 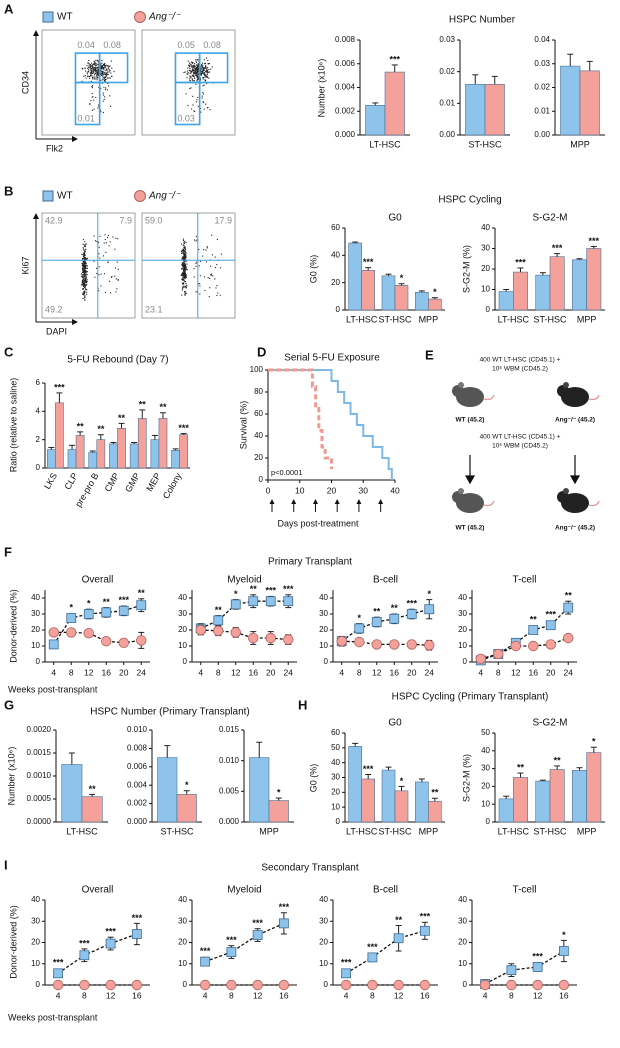 What do you see at coordinates (525, 890) in the screenshot?
I see `chart-title: T-cell` at bounding box center [525, 890].